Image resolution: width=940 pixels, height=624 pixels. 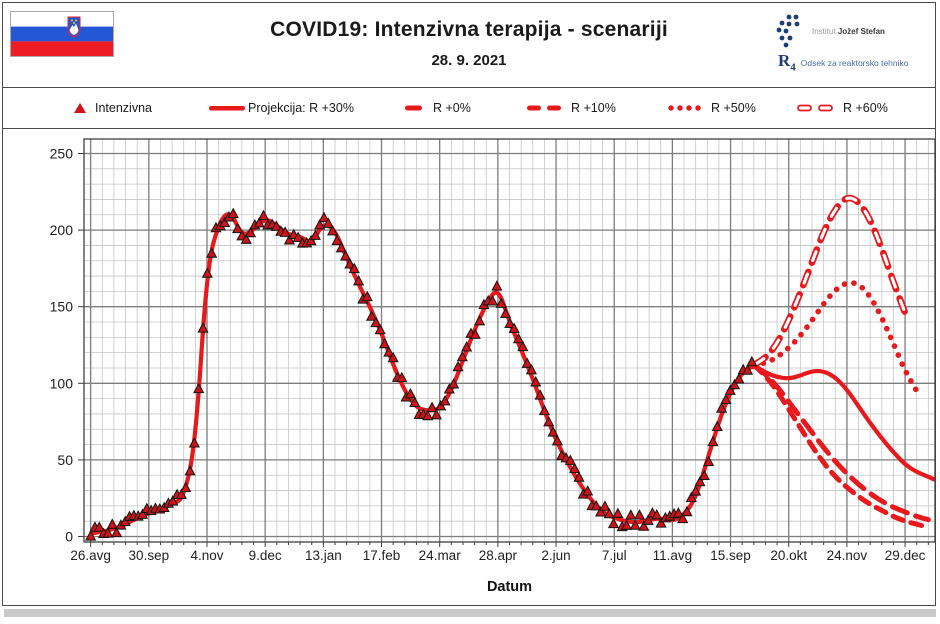 I want to click on legend-item-r30: Projekcija: R +30%, so click(x=281, y=108).